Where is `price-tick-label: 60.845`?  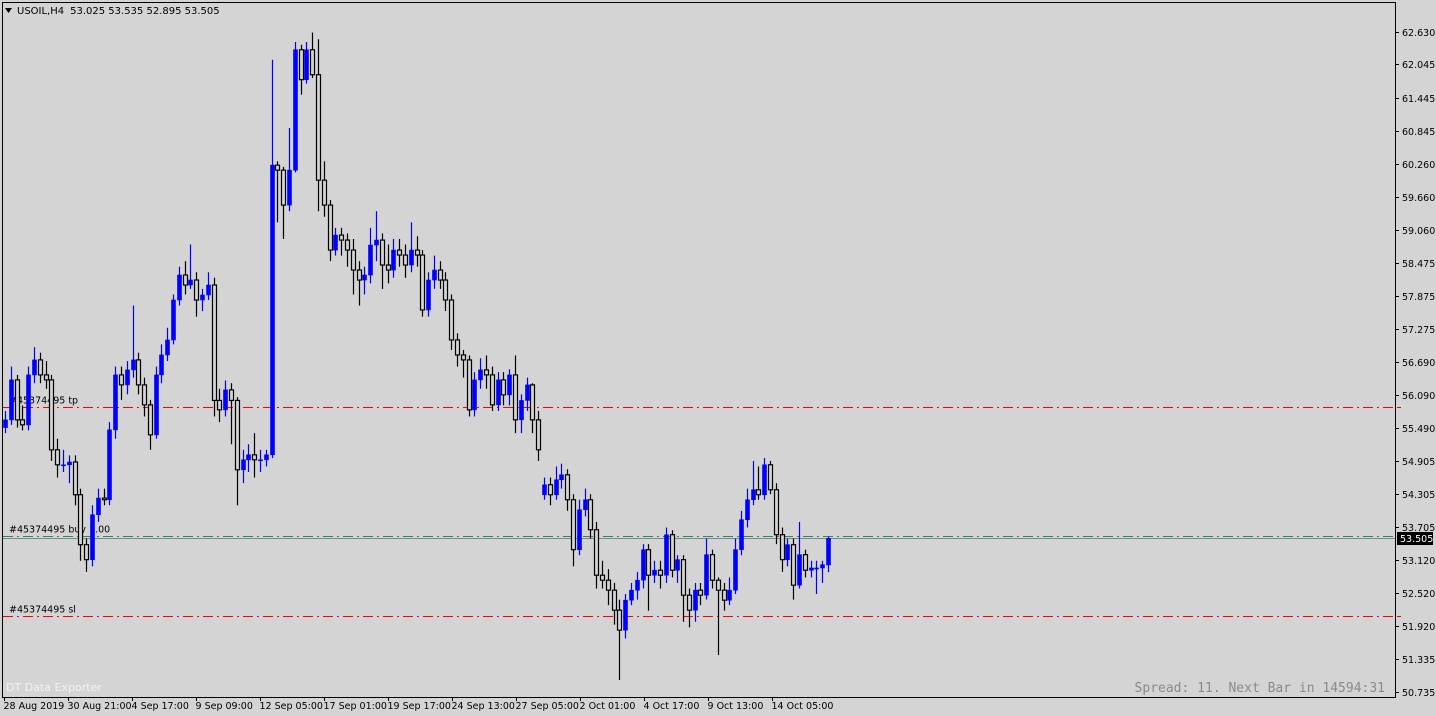 price-tick-label: 60.845 is located at coordinates (1418, 132).